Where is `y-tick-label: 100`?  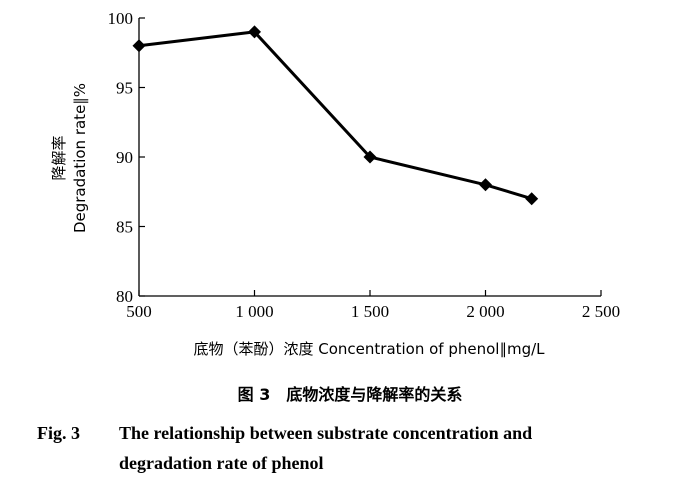
y-tick-label: 100 is located at coordinates (121, 18).